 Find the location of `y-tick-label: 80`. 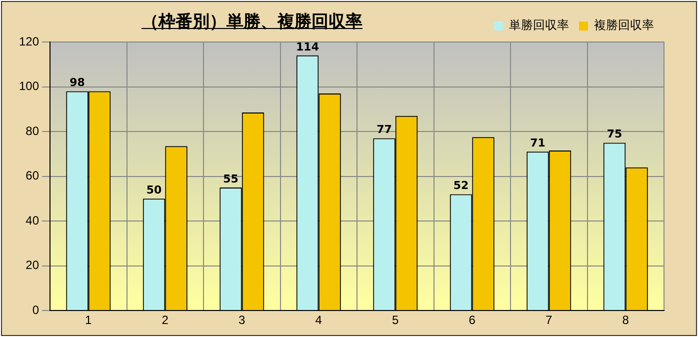

y-tick-label: 80 is located at coordinates (33, 131).